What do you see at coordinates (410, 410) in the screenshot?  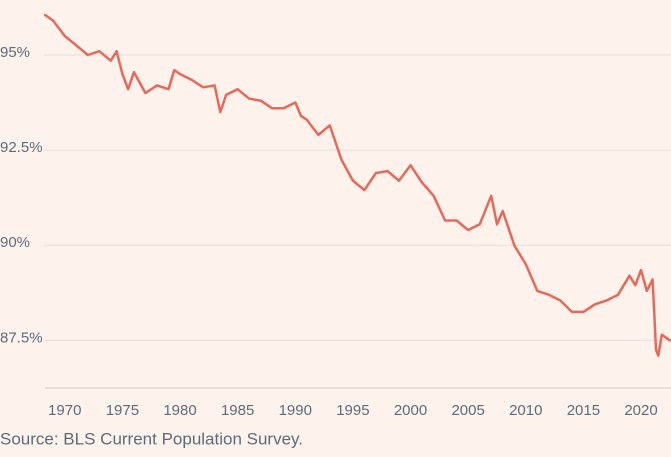 I see `x-tick-label: 2000` at bounding box center [410, 410].